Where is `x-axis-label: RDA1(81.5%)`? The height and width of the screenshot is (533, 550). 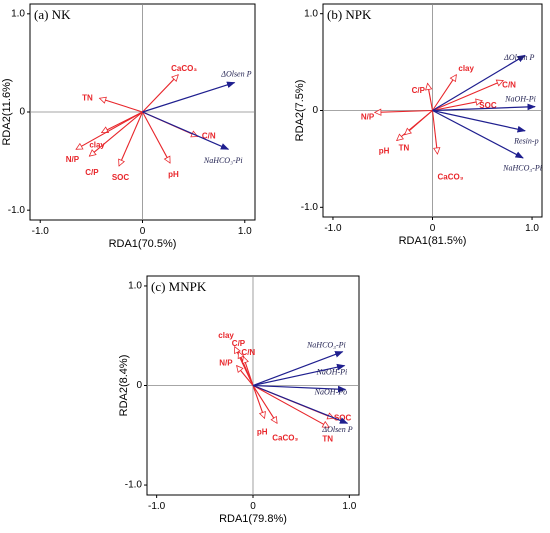
x-axis-label: RDA1(81.5%) is located at coordinates (433, 241).